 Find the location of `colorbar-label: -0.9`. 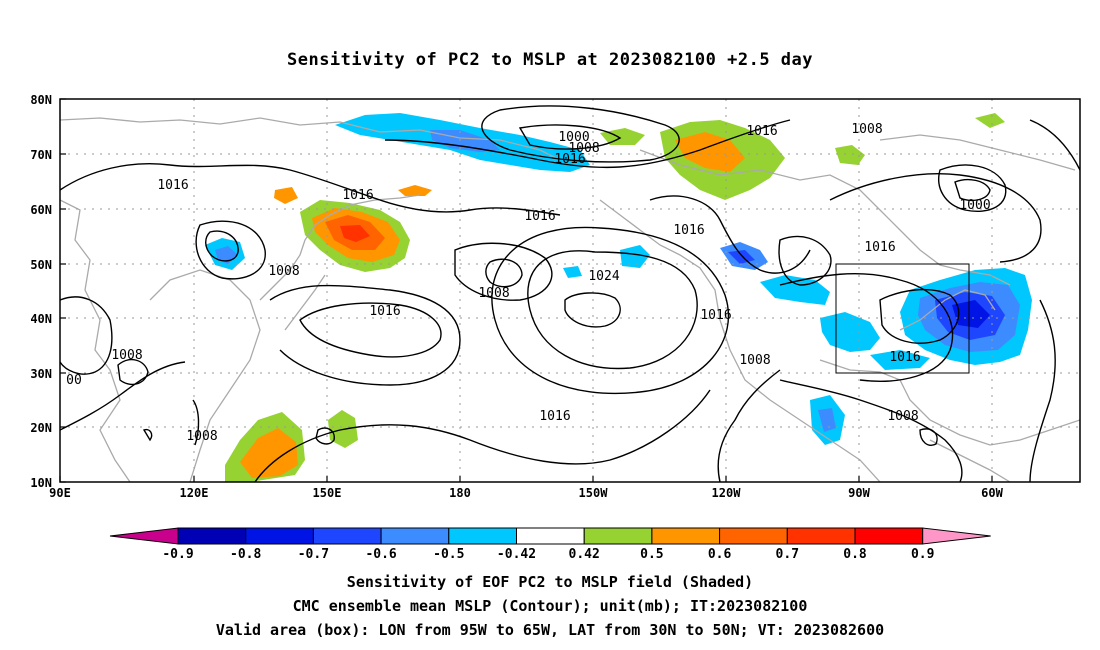

colorbar-label: -0.9 is located at coordinates (177, 554).